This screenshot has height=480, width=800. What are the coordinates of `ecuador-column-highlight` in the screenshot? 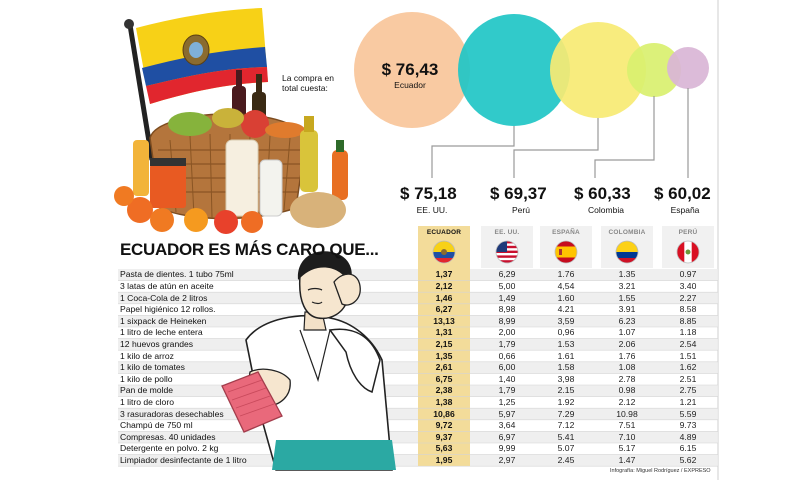 It's located at (444, 346).